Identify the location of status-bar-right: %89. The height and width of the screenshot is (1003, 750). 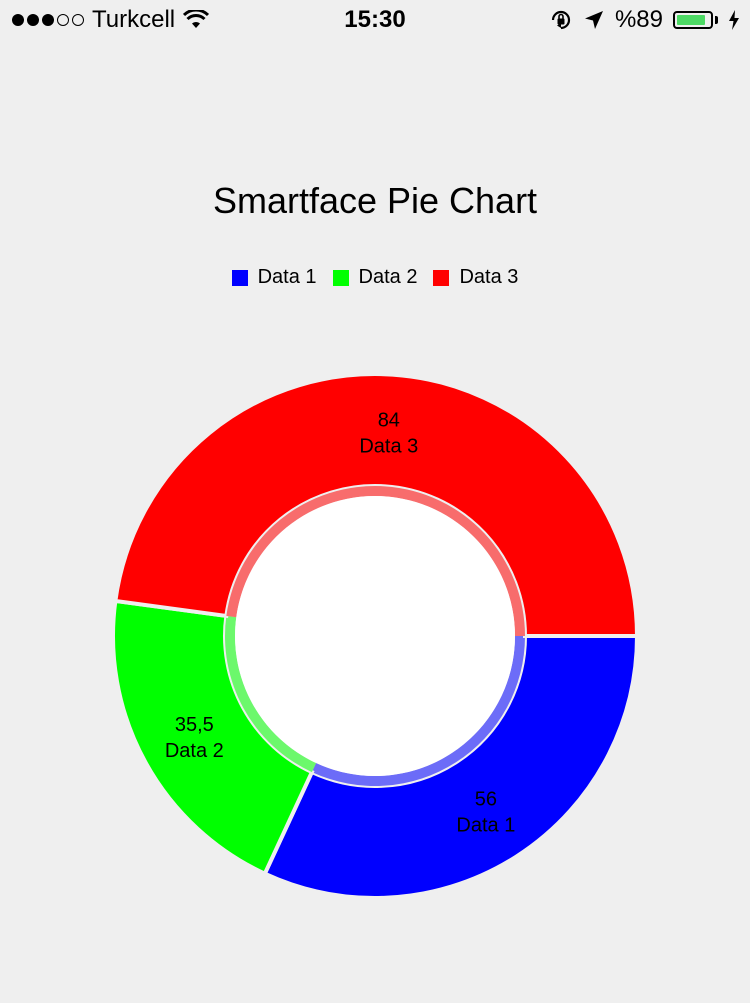
(644, 20).